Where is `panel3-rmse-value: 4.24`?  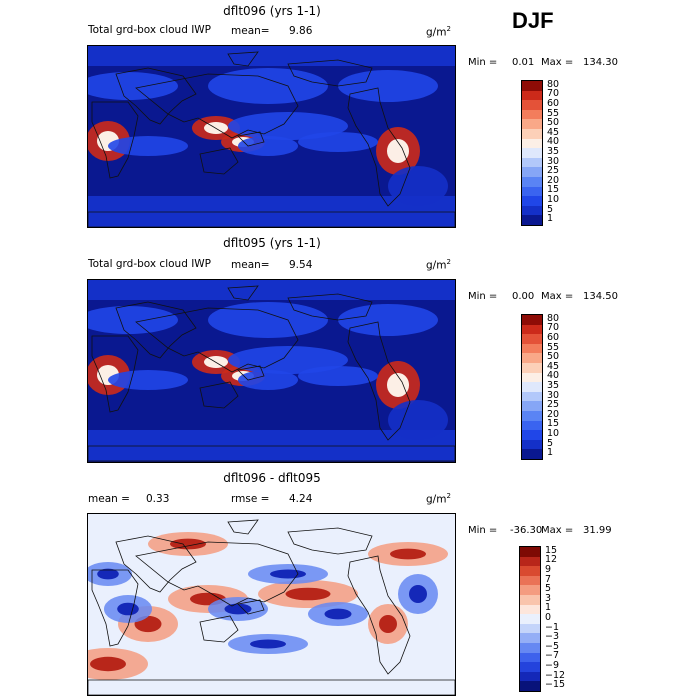
panel3-rmse-value: 4.24 is located at coordinates (301, 499).